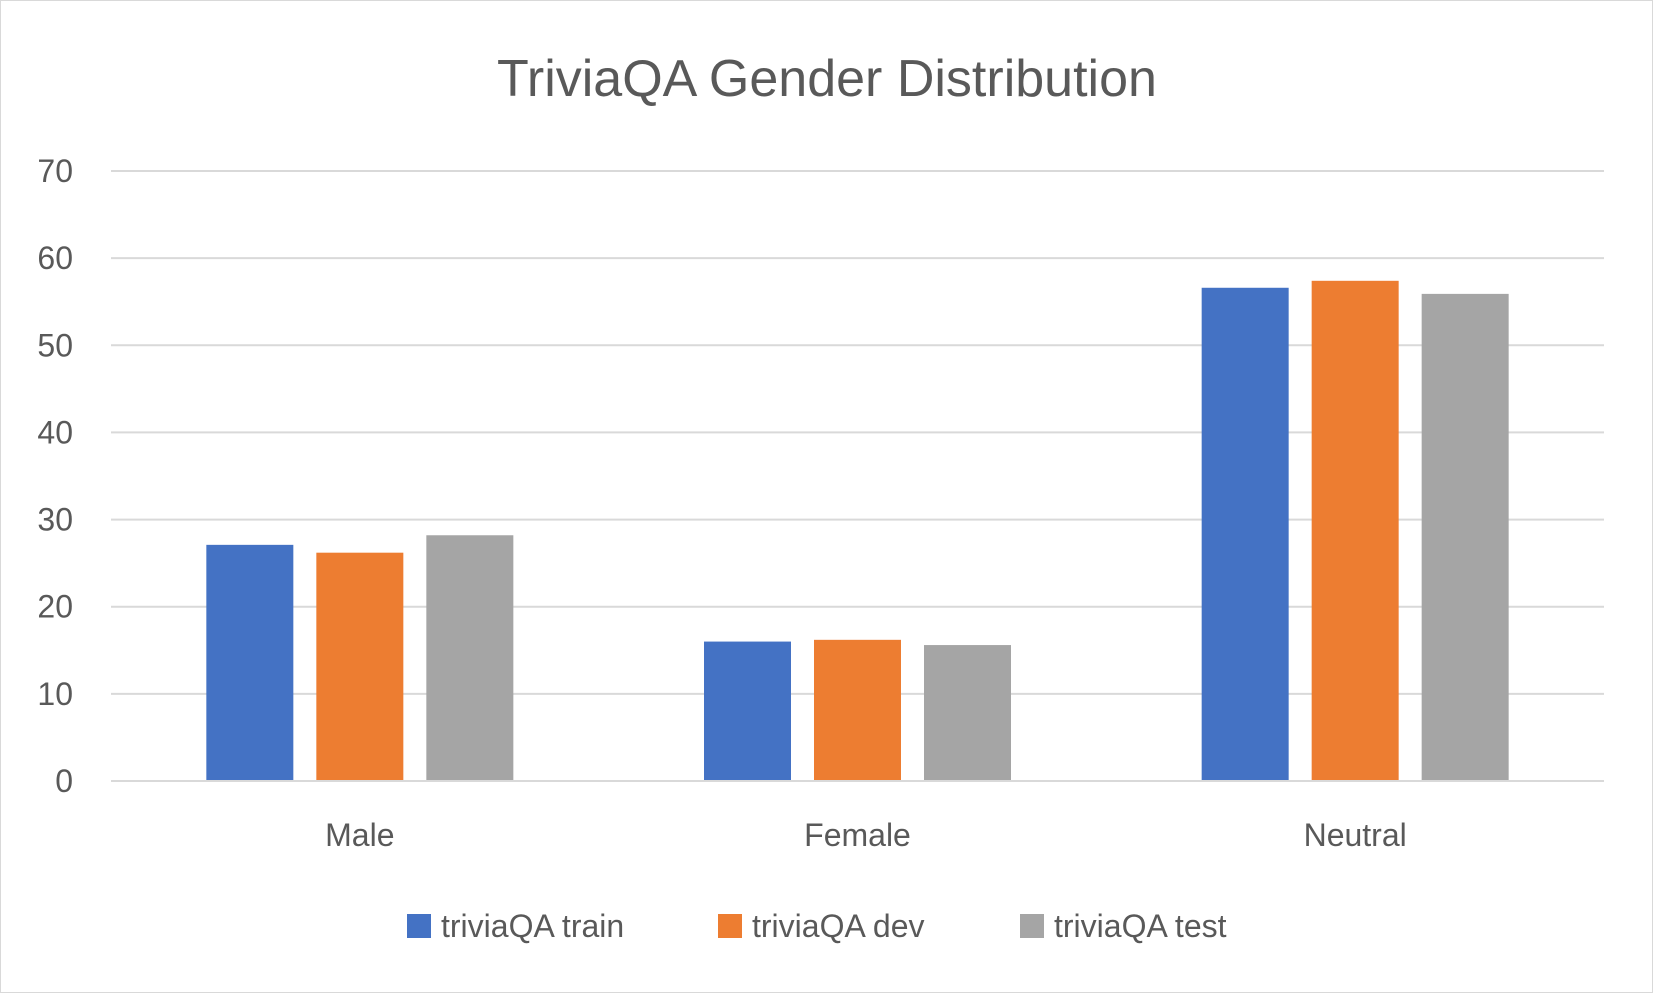 The width and height of the screenshot is (1653, 994). What do you see at coordinates (857, 835) in the screenshot?
I see `x-tick-label: Female` at bounding box center [857, 835].